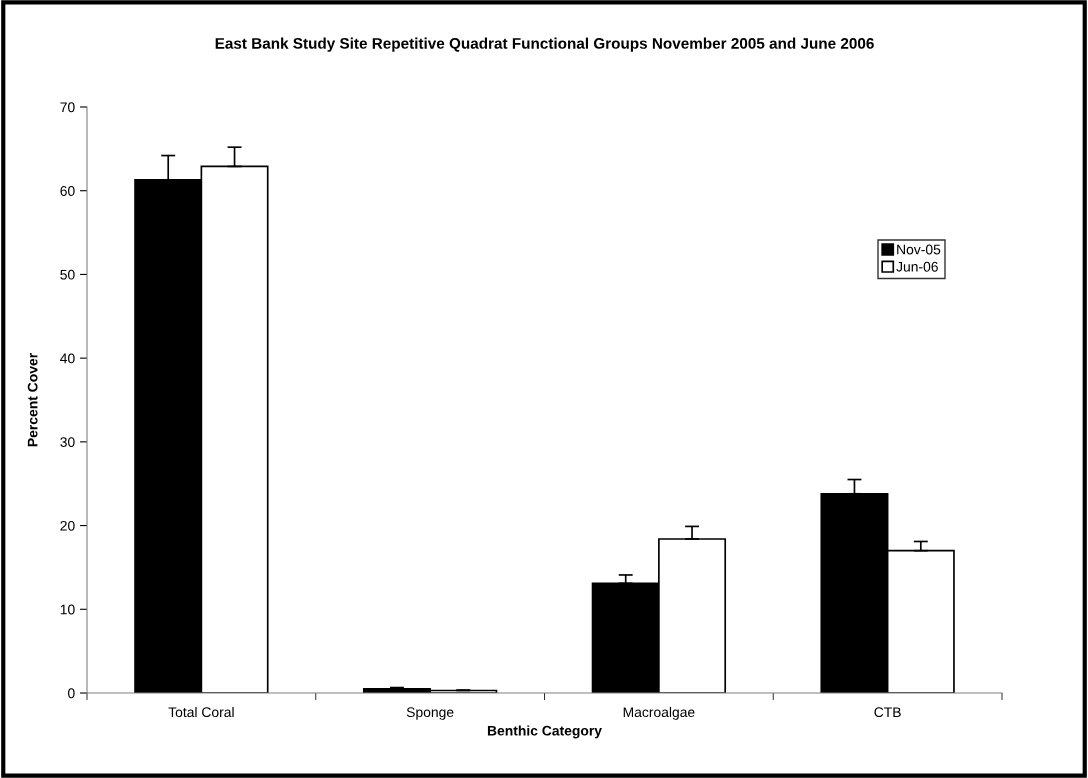  I want to click on y-axis-title: Percent Cover, so click(32, 400).